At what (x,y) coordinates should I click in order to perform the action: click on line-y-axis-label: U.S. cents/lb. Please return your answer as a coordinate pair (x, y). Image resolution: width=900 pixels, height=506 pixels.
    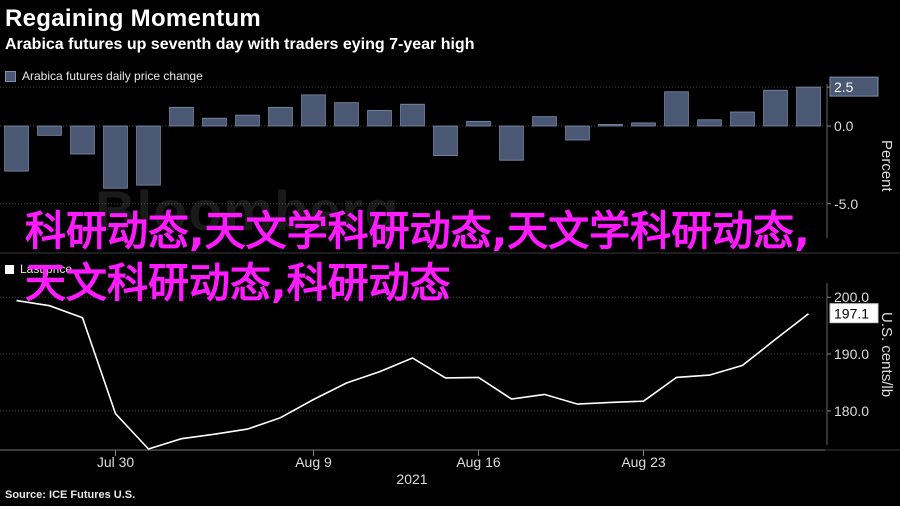
    Looking at the image, I should click on (886, 354).